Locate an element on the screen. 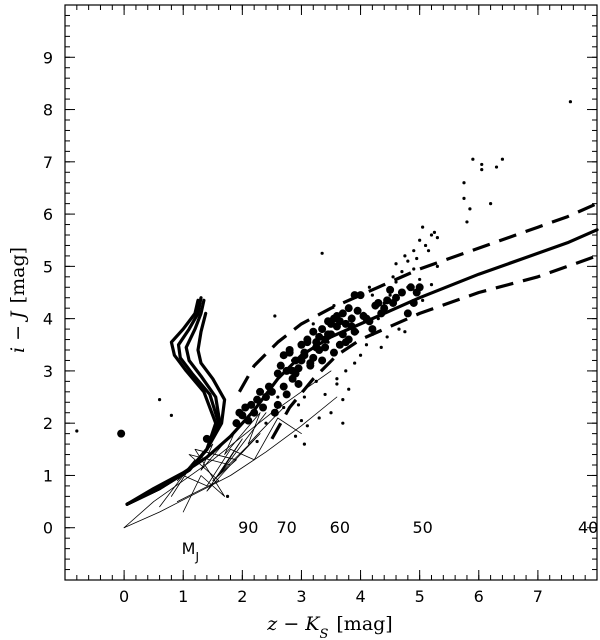 This screenshot has width=600, height=640. x-tick-label: 5 is located at coordinates (420, 596).